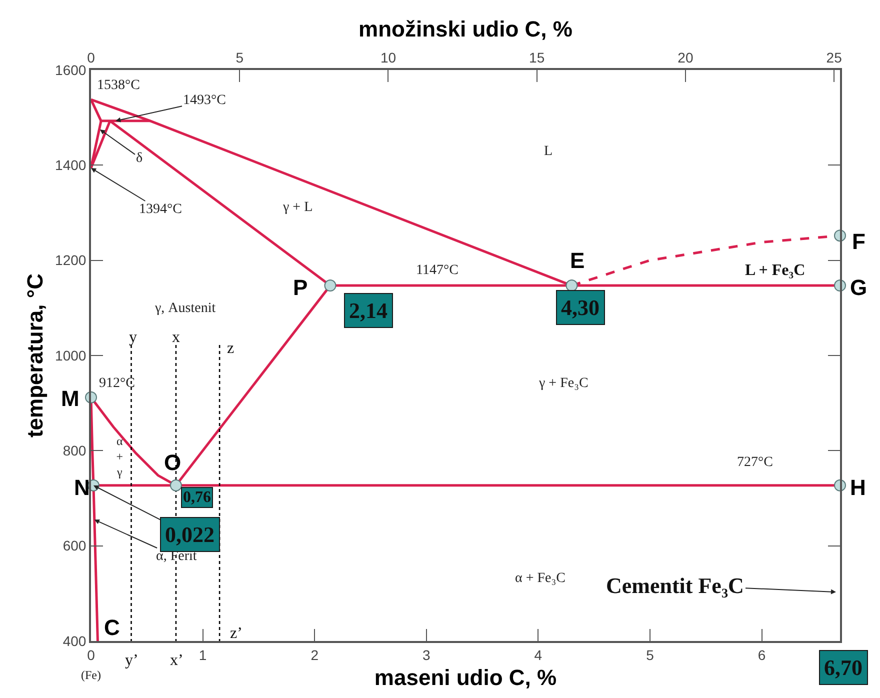 Image resolution: width=880 pixels, height=698 pixels. Describe the element at coordinates (204, 100) in the screenshot. I see `annotation: 1493°C` at that location.